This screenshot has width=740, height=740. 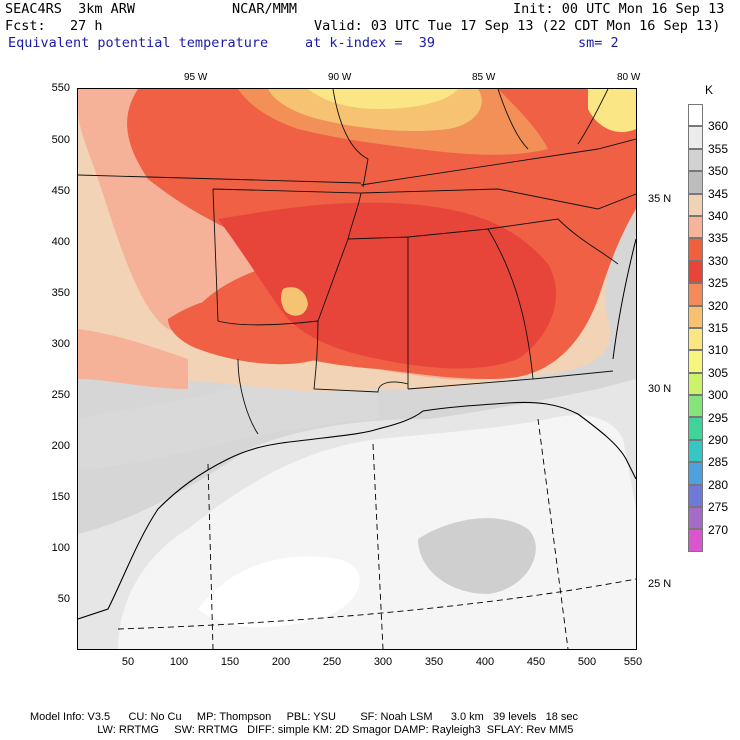 I want to click on colorbar-tick-label: 305, so click(x=718, y=372).